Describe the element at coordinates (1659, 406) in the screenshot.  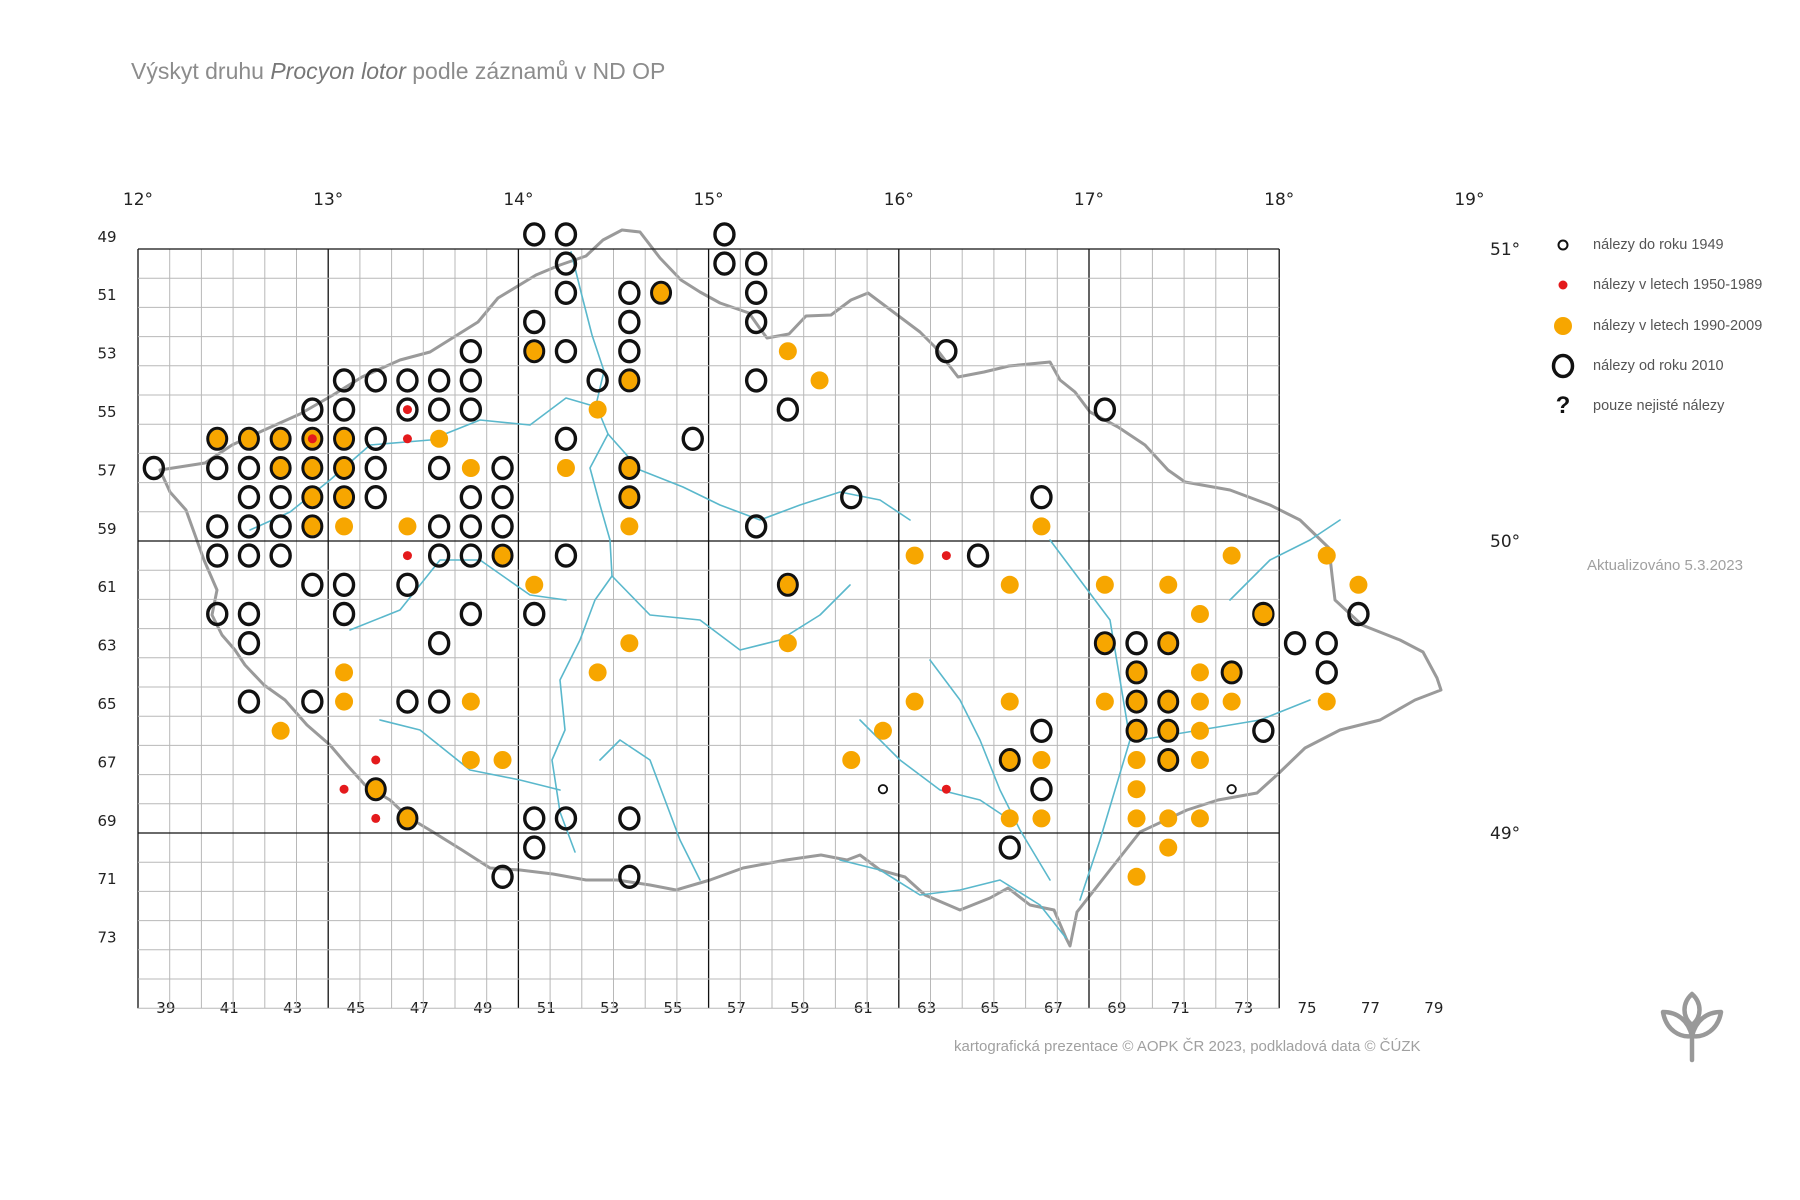
I see `legend-label: pouze nejisté nálezy` at that location.